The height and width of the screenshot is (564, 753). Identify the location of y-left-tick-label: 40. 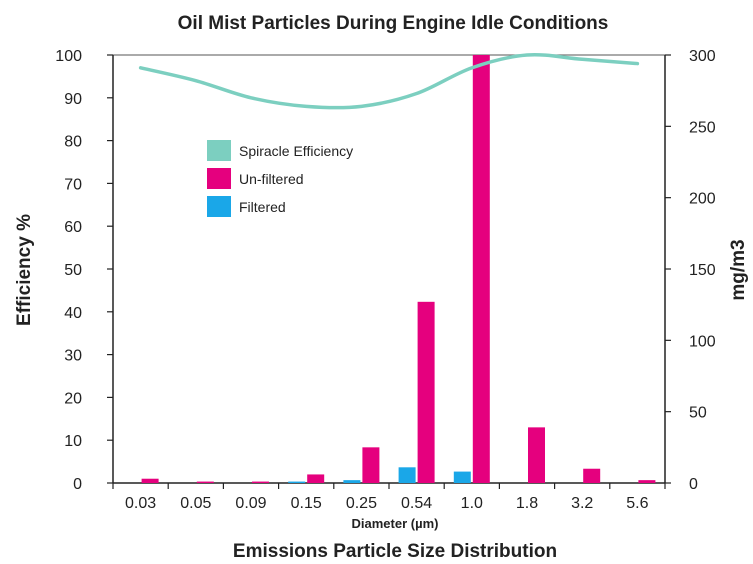
(73, 313).